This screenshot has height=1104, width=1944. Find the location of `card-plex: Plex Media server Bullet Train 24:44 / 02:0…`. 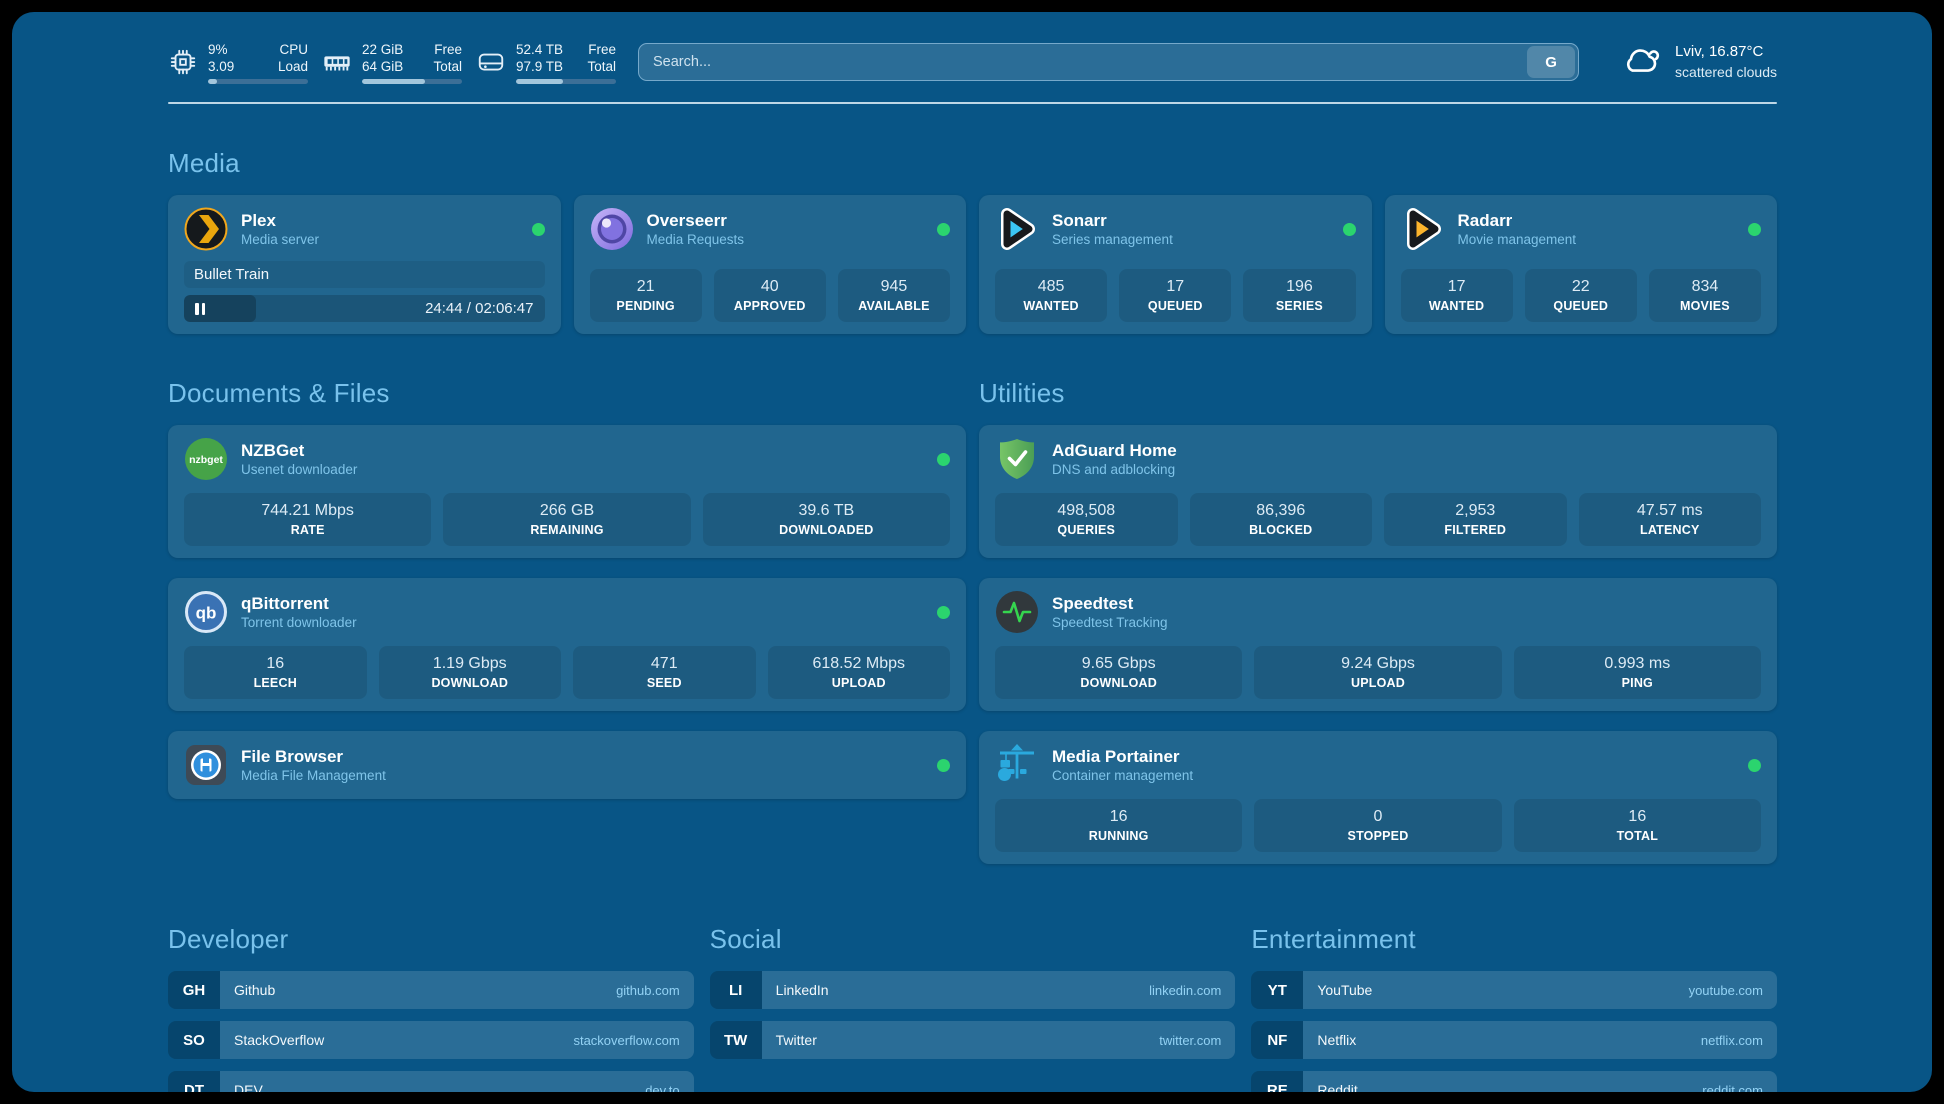

card-plex: Plex Media server Bullet Train 24:44 / 02:0… is located at coordinates (364, 264).